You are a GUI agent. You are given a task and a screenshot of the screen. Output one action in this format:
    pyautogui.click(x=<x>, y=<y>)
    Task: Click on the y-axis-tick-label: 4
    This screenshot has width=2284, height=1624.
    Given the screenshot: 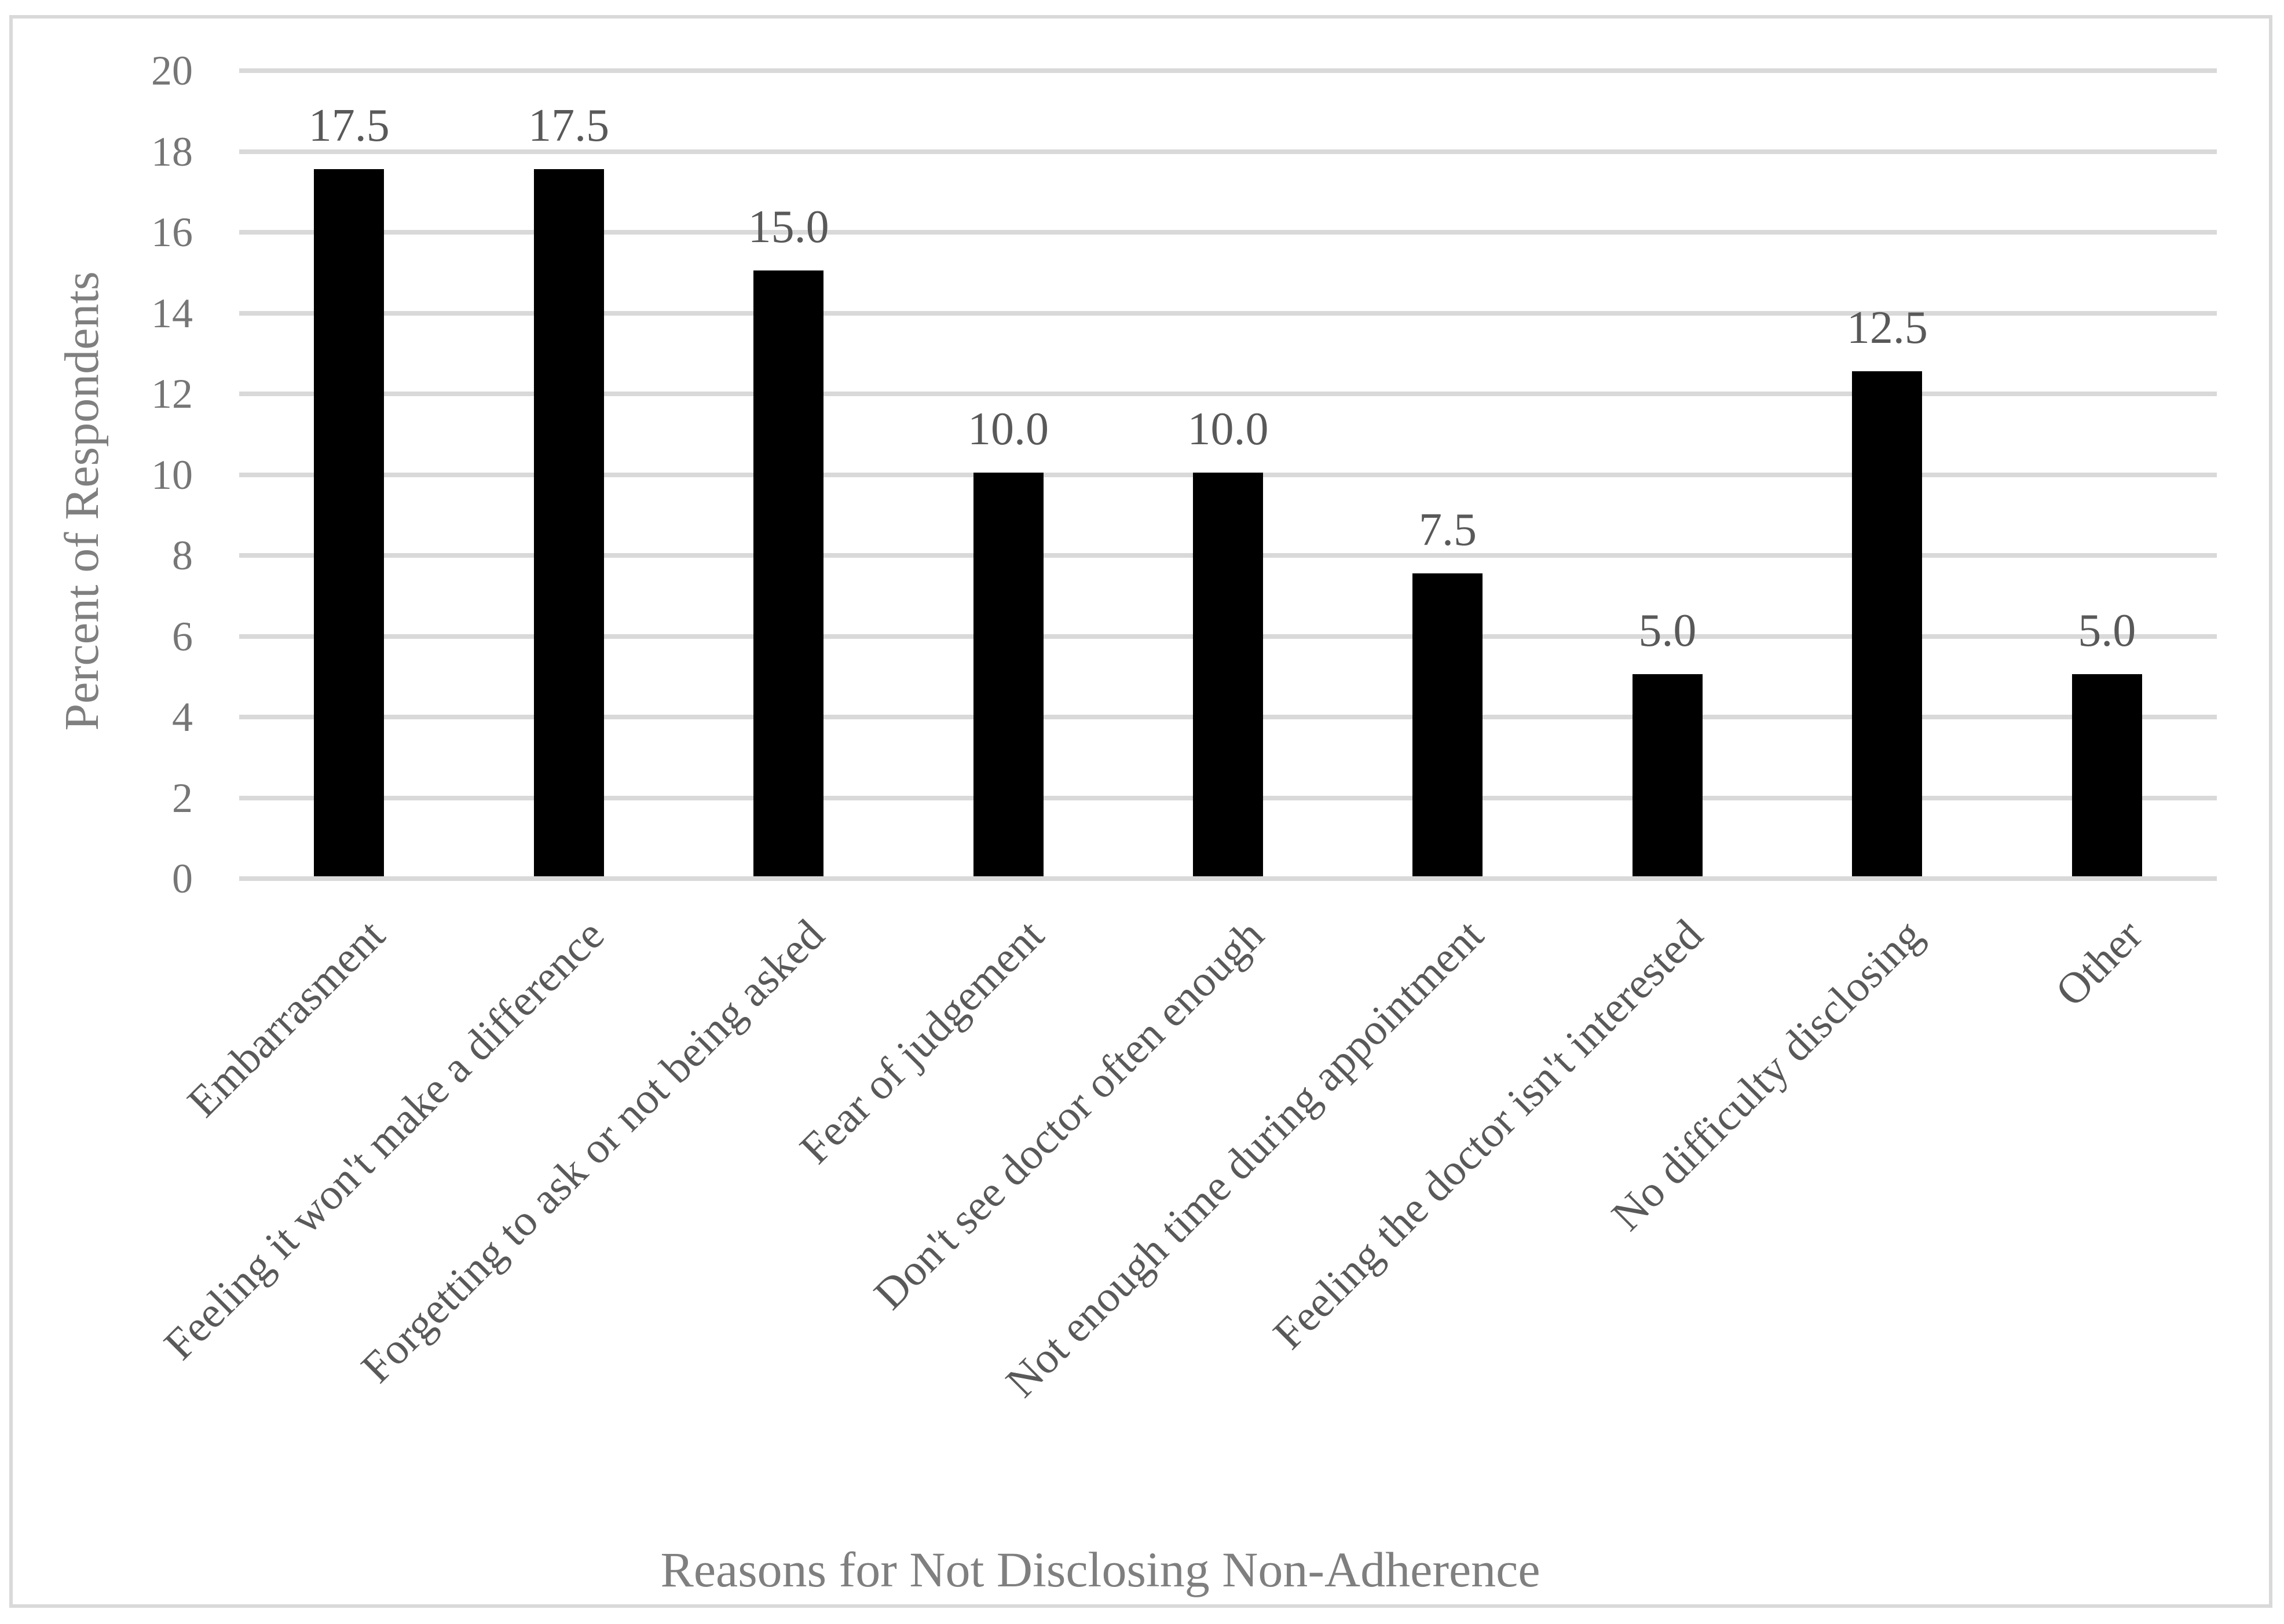 What is the action you would take?
    pyautogui.click(x=182, y=717)
    